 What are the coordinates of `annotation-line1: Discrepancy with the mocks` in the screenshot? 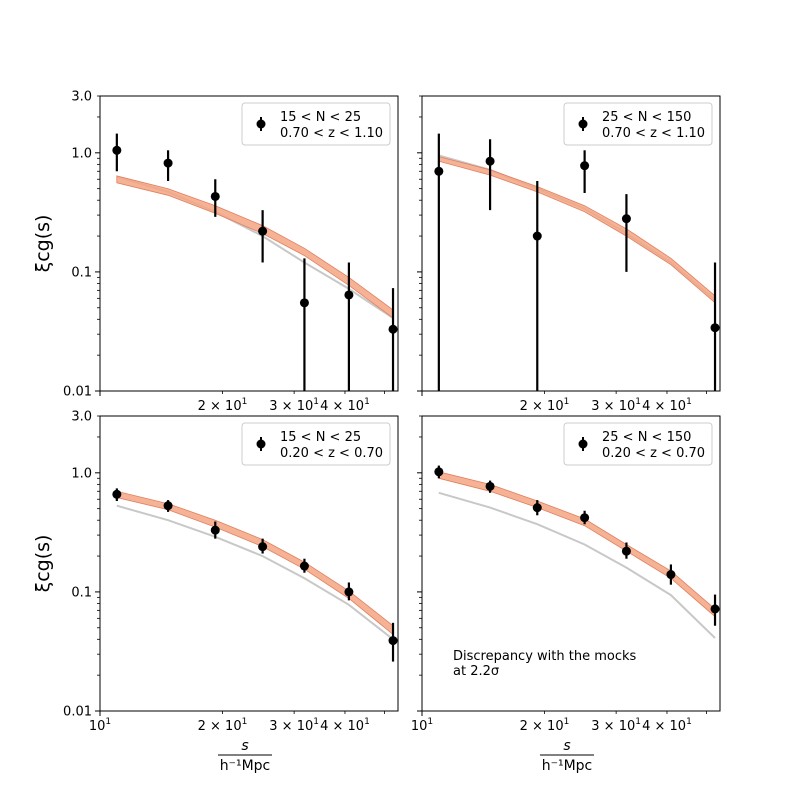 It's located at (545, 656).